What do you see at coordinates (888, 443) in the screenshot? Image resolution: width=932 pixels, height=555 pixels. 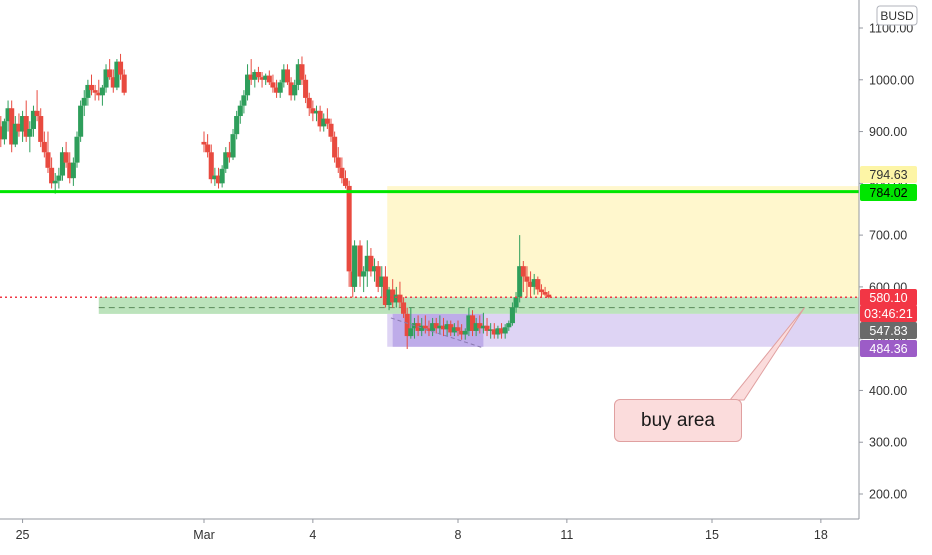 I see `y-tick-label: 300.00` at bounding box center [888, 443].